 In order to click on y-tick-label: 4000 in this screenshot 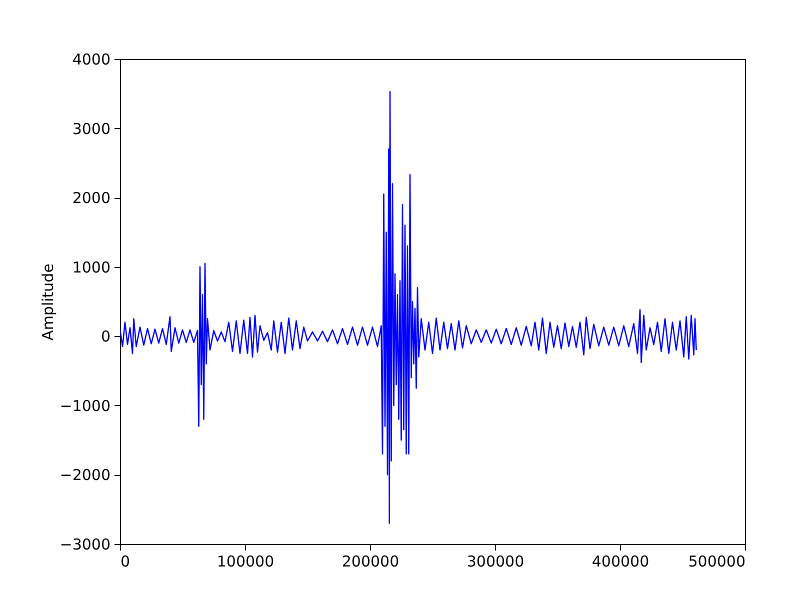, I will do `click(91, 59)`.